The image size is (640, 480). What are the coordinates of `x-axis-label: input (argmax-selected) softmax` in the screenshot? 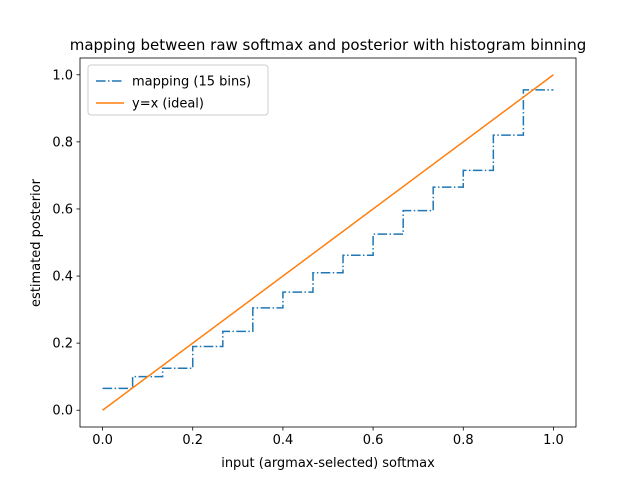 It's located at (328, 463).